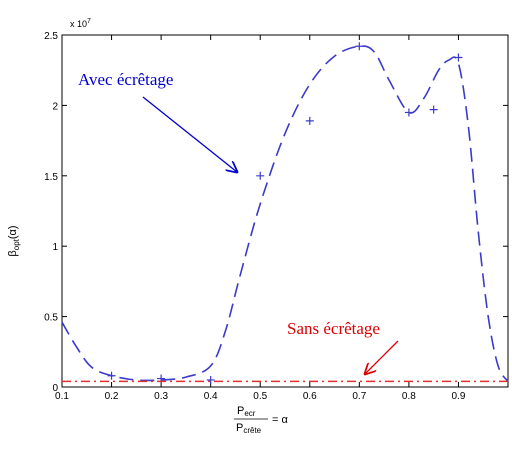  Describe the element at coordinates (359, 396) in the screenshot. I see `x-tick-label: 0.7` at that location.